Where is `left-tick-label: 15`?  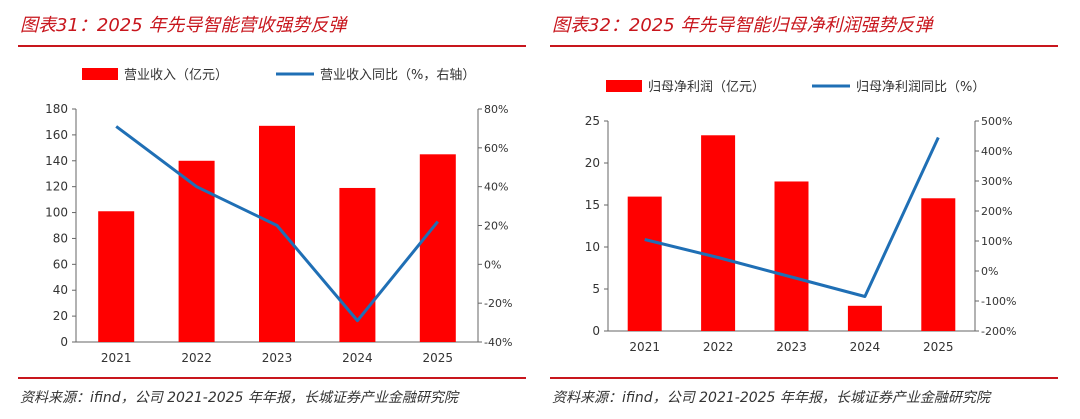 left-tick-label: 15 is located at coordinates (592, 205).